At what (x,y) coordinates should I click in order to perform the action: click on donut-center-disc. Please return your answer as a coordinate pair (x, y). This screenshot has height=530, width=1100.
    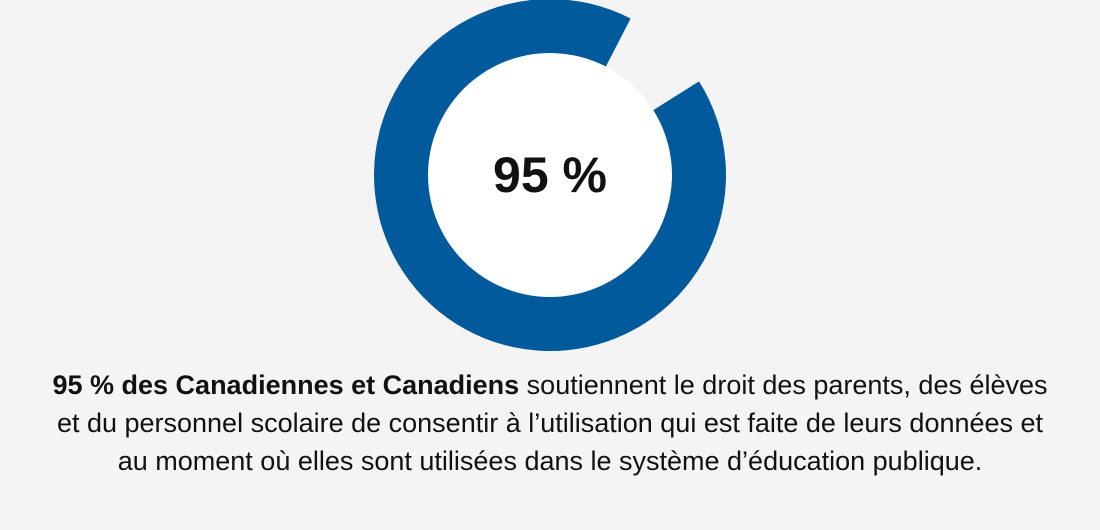
    Looking at the image, I should click on (550, 175).